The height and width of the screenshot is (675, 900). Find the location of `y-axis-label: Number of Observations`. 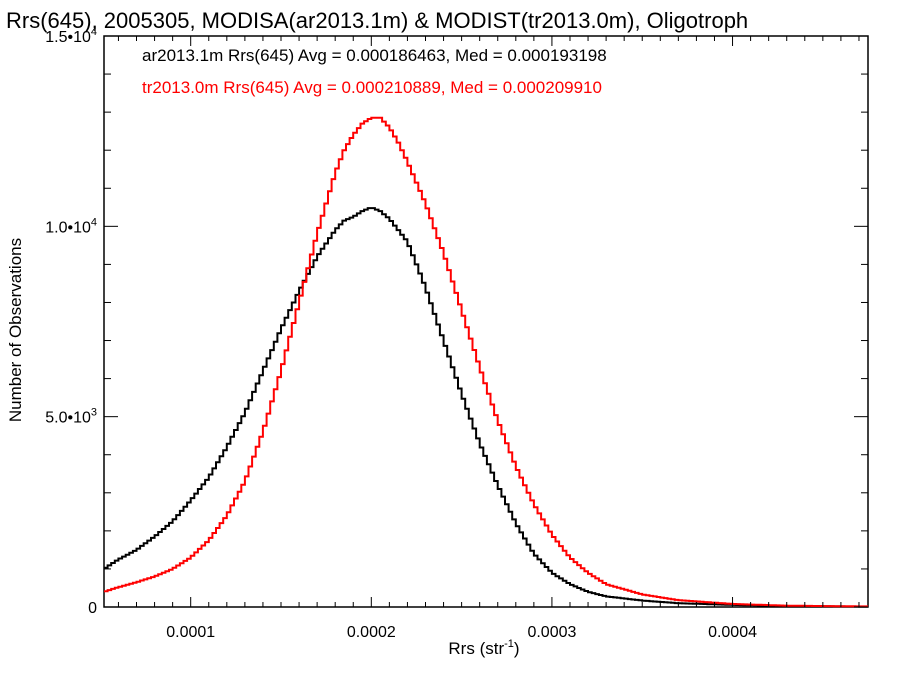

y-axis-label: Number of Observations is located at coordinates (15, 330).